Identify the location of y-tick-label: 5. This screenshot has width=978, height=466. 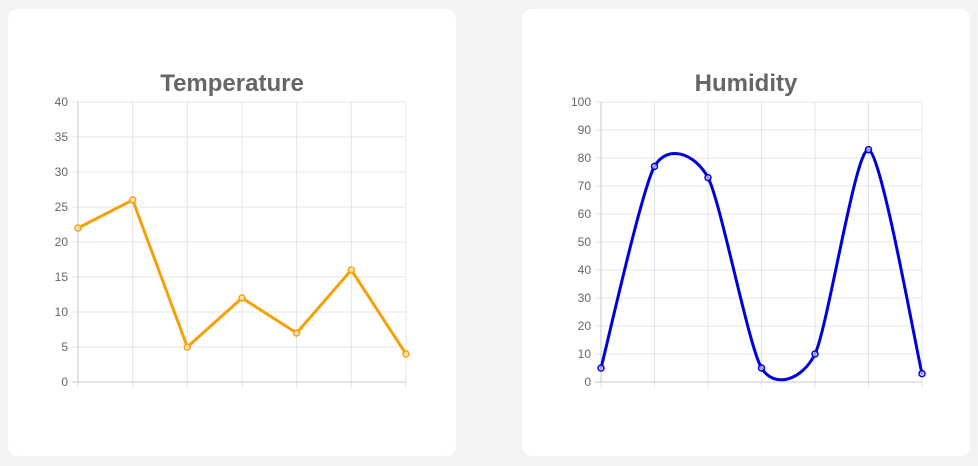
(64, 347).